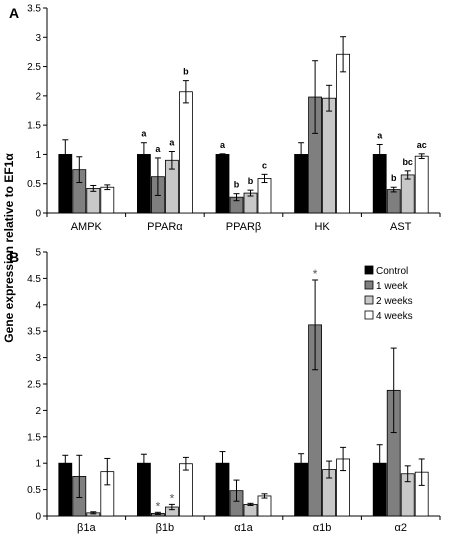 This screenshot has height=536, width=454. What do you see at coordinates (243, 528) in the screenshot?
I see `category-label: α1a` at bounding box center [243, 528].